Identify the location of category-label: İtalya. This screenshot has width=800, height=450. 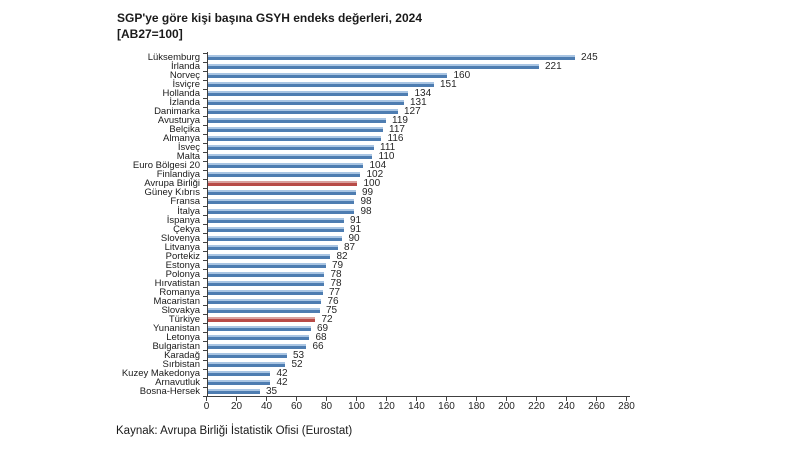
(188, 211).